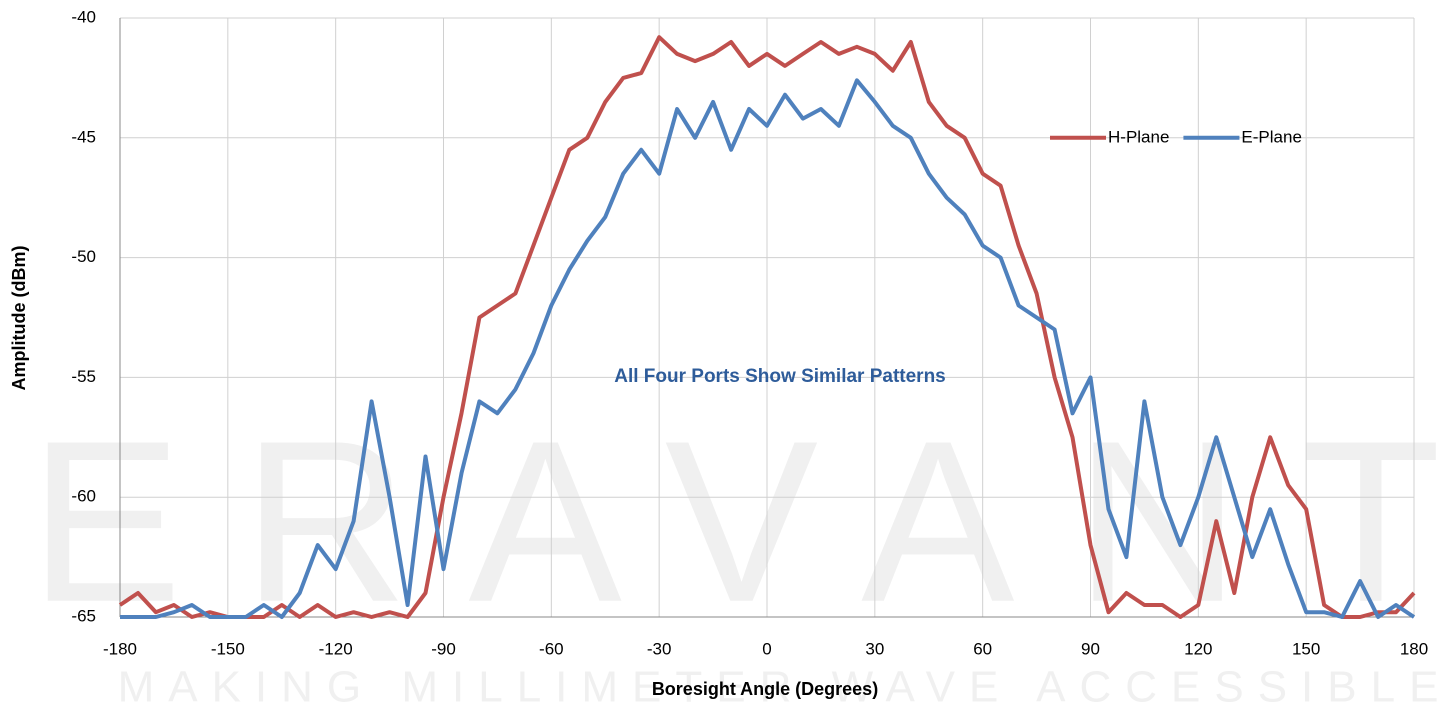 The width and height of the screenshot is (1450, 707). Describe the element at coordinates (1271, 136) in the screenshot. I see `legend-label: E-Plane` at that location.